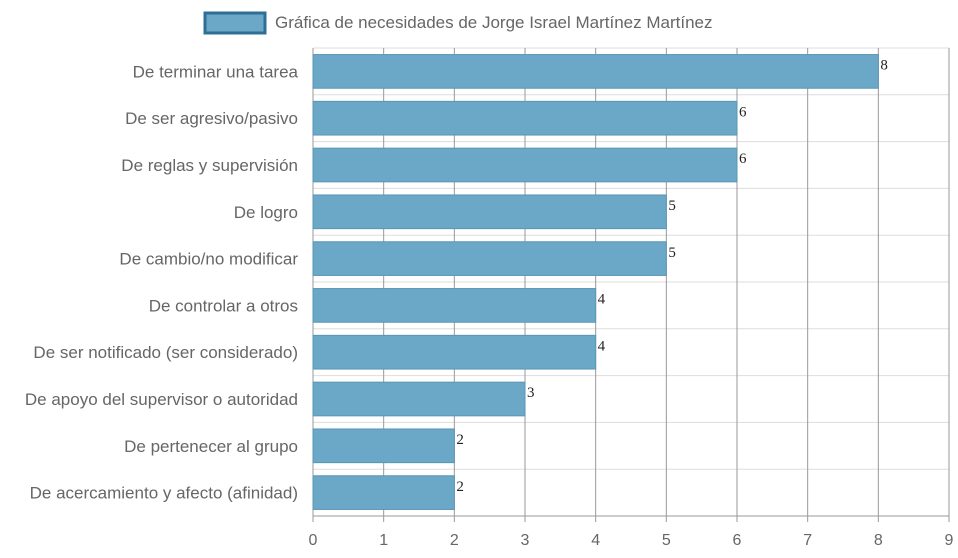  Describe the element at coordinates (211, 118) in the screenshot. I see `category-label: De ser agresivo/pasivo` at that location.